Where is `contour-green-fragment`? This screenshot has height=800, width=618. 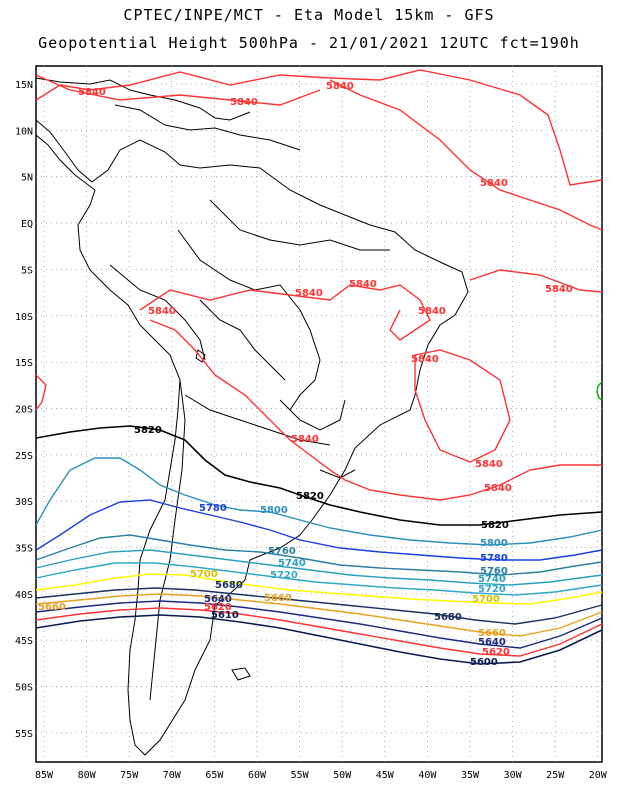
contour-green-fragment is located at coordinates (599, 391).